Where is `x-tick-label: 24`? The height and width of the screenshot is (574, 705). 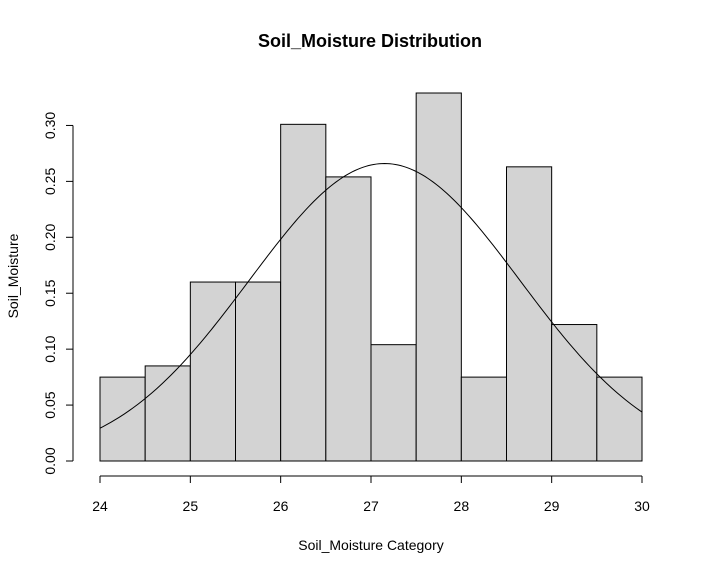
x-tick-label: 24 is located at coordinates (100, 506).